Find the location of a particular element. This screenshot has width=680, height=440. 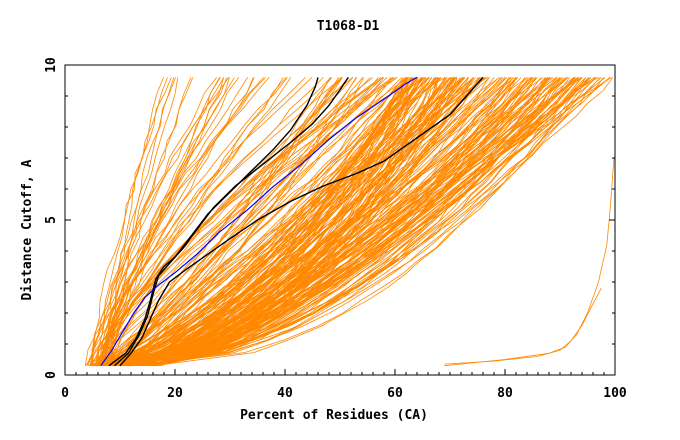

y-tick-label: 10 is located at coordinates (51, 65).